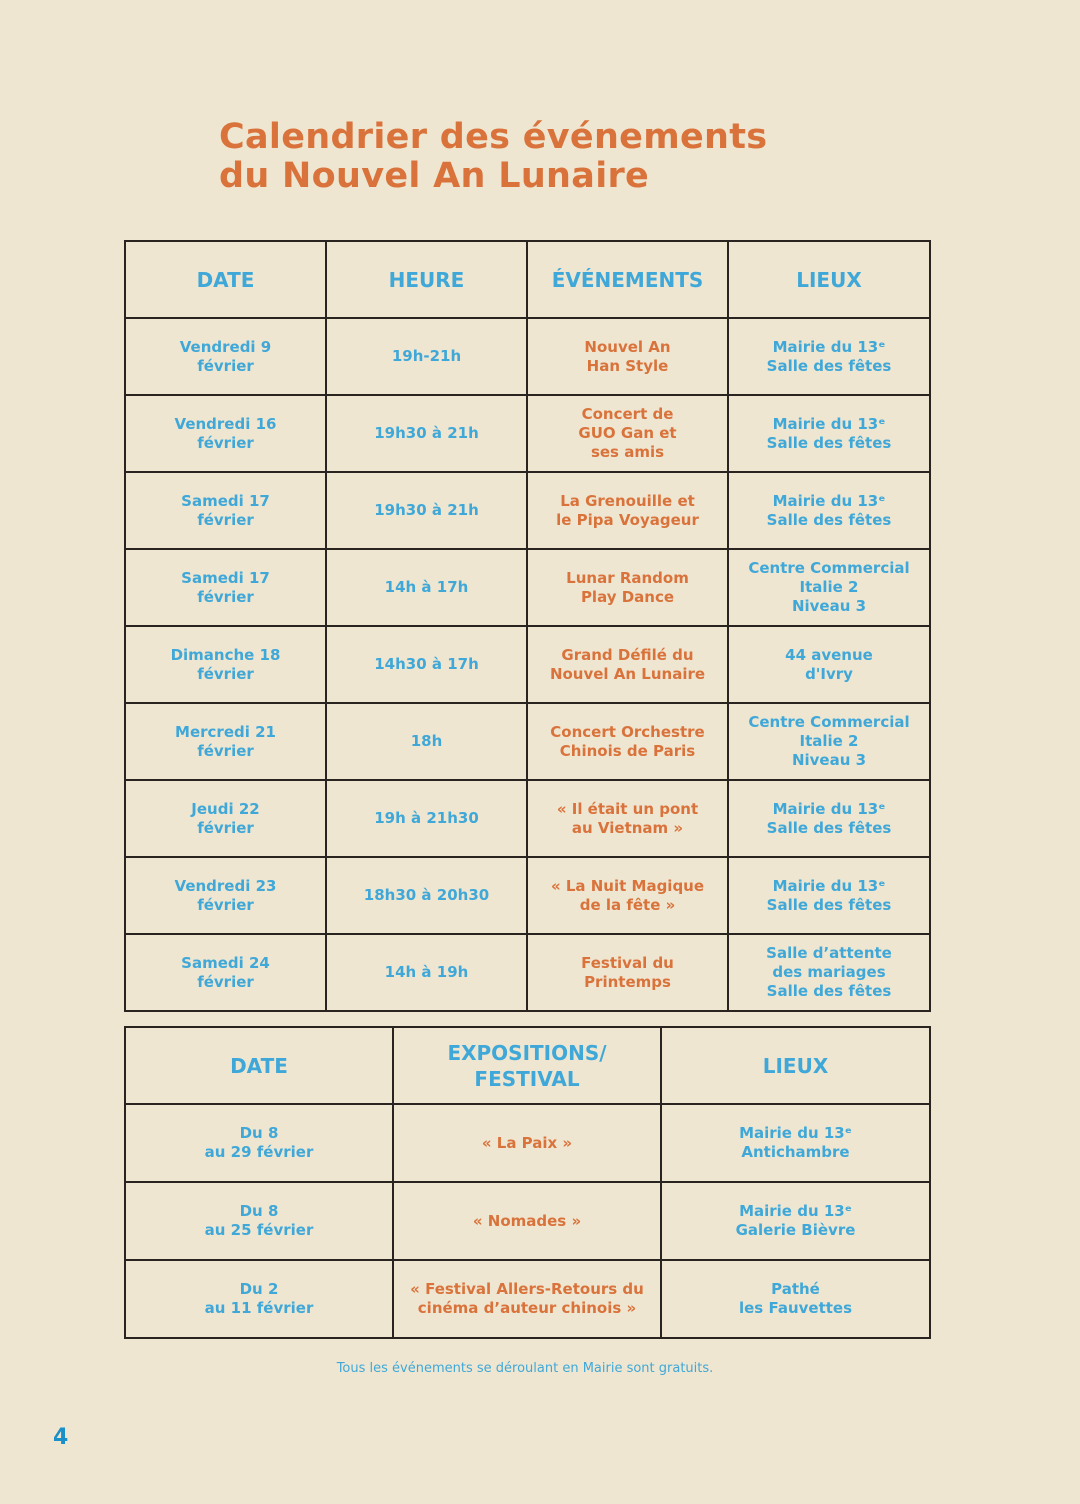  What do you see at coordinates (225, 885) in the screenshot?
I see `cell-line: Vendredi 23` at bounding box center [225, 885].